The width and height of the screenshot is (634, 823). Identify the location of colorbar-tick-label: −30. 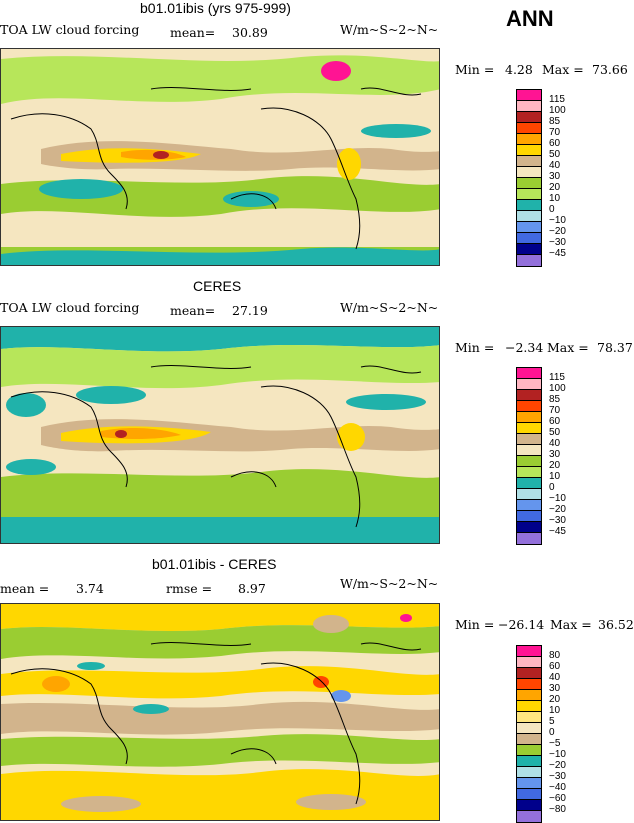
(557, 520).